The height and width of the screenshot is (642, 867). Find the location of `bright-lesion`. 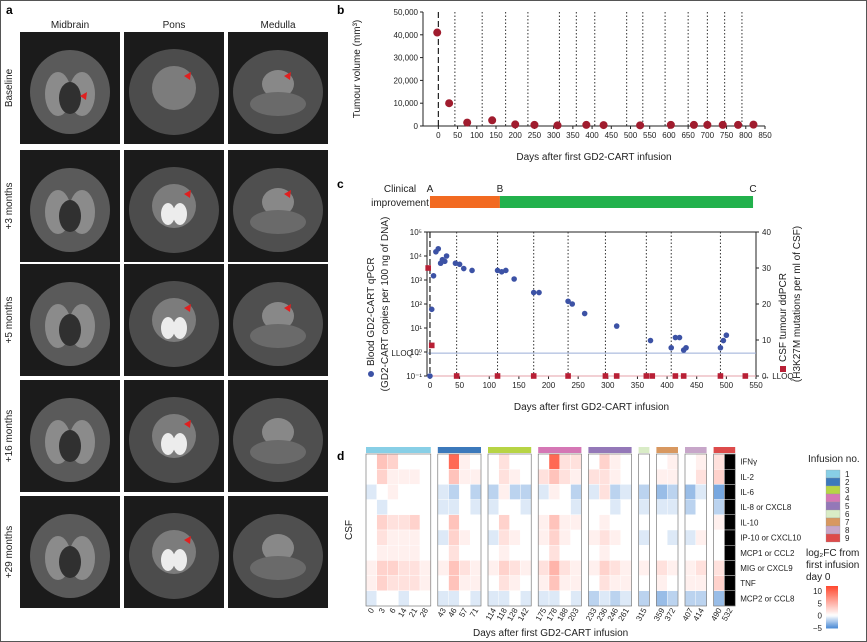

bright-lesion is located at coordinates (168, 214).